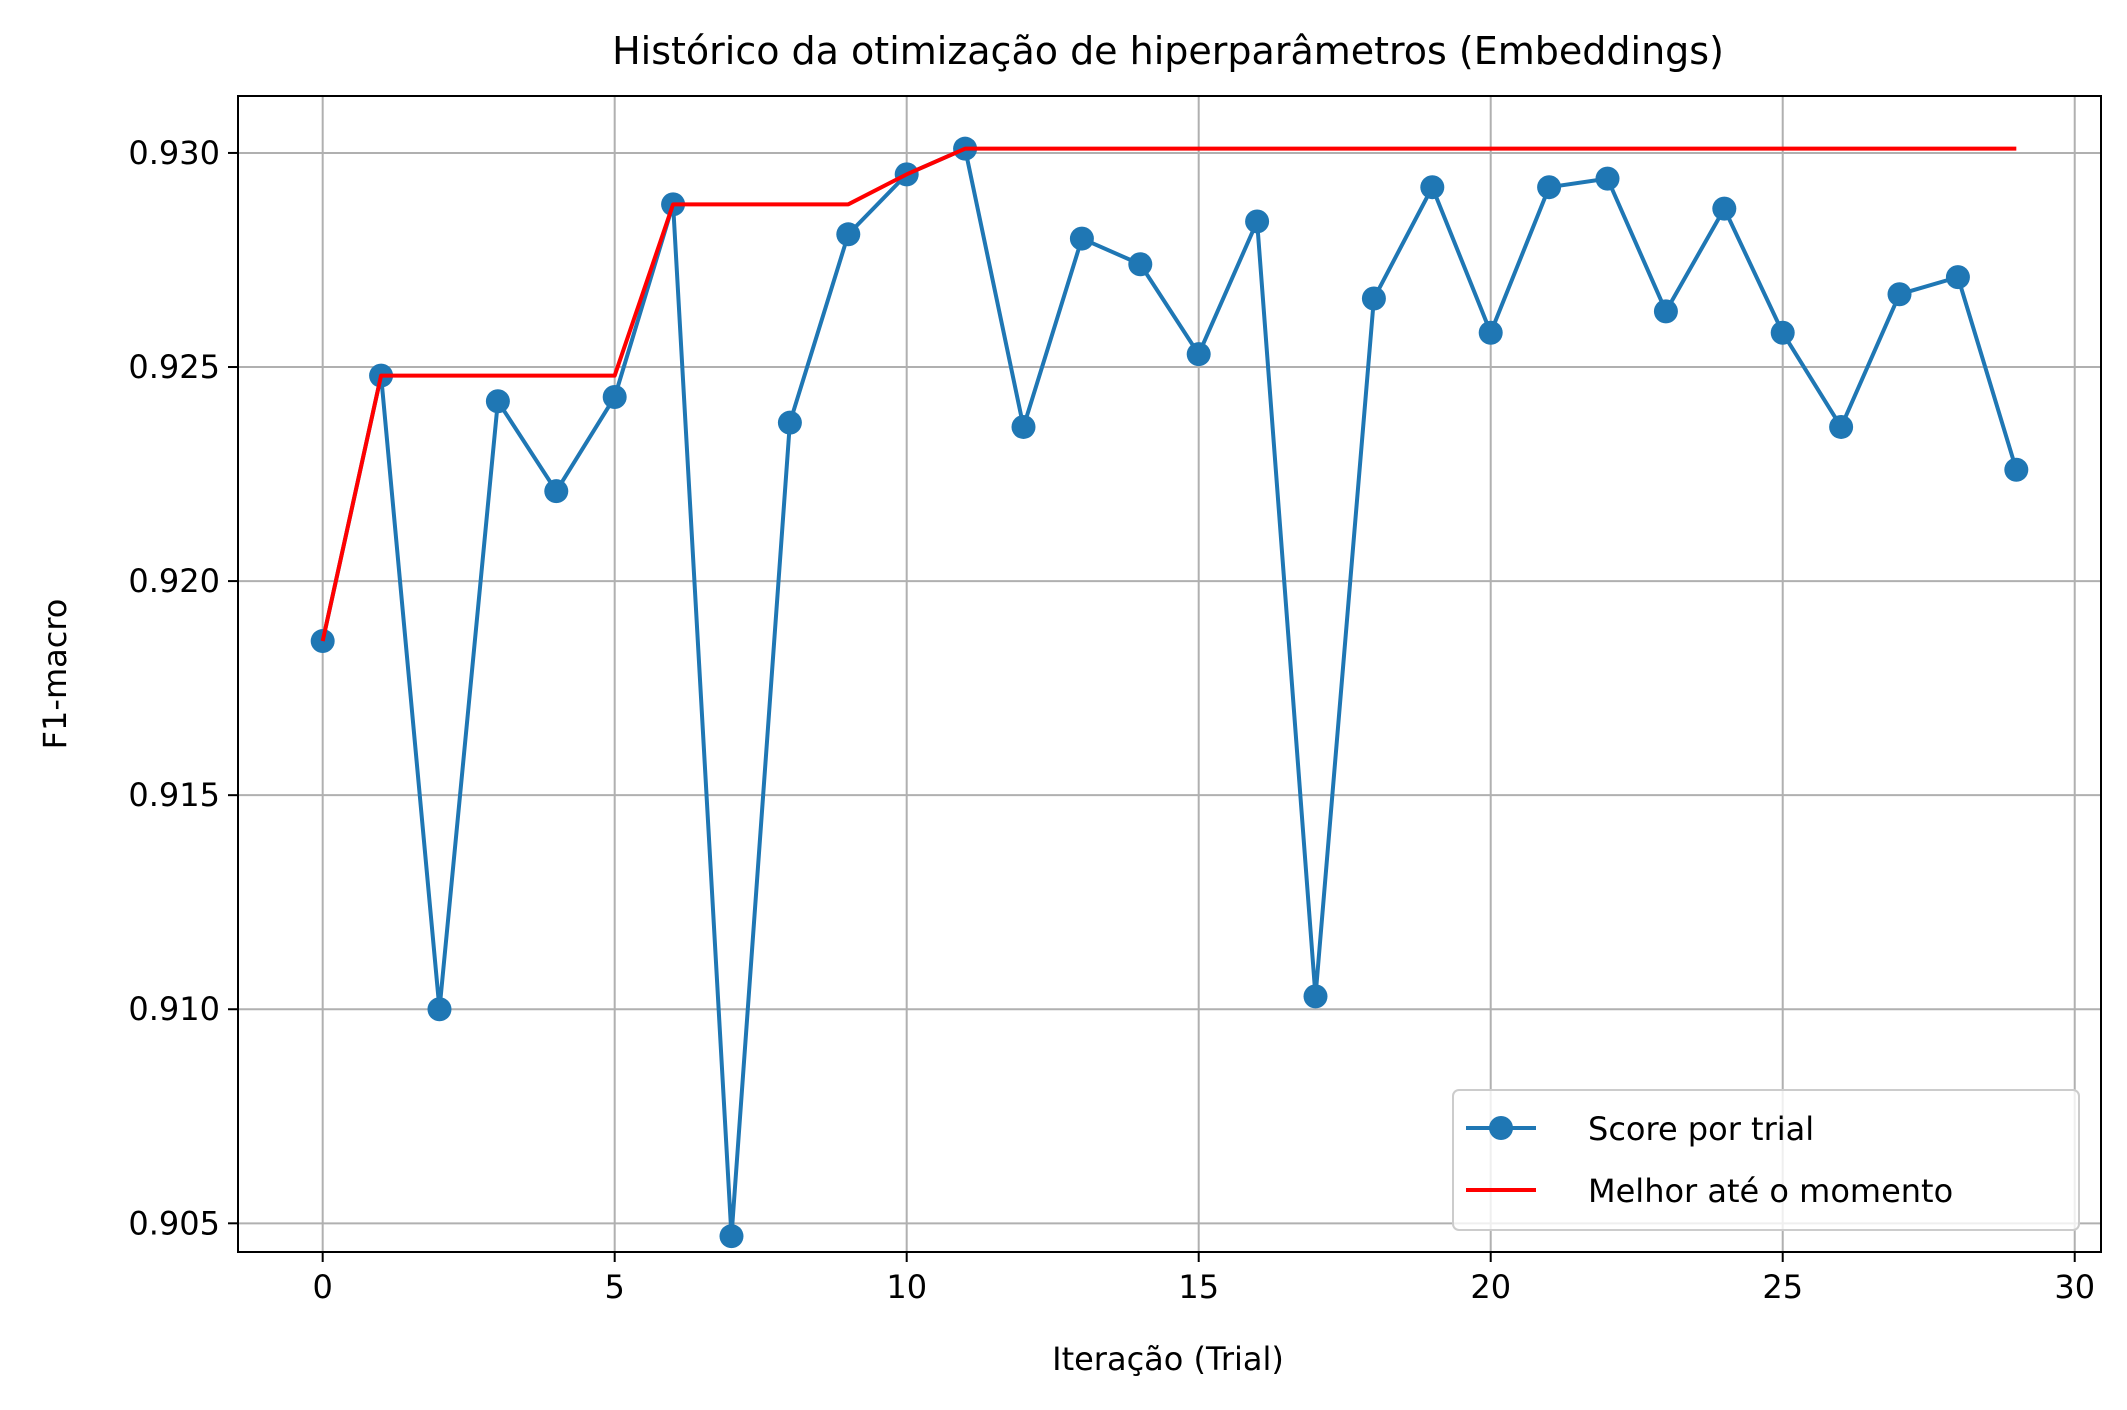 This screenshot has width=2127, height=1410. I want to click on x-axis-label: Iteração (Trial), so click(1168, 1359).